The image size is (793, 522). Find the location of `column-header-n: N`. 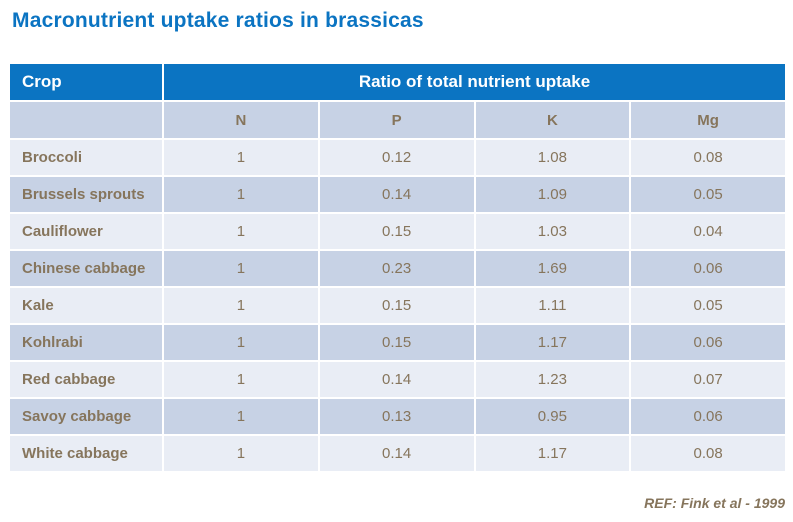

column-header-n: N is located at coordinates (241, 120).